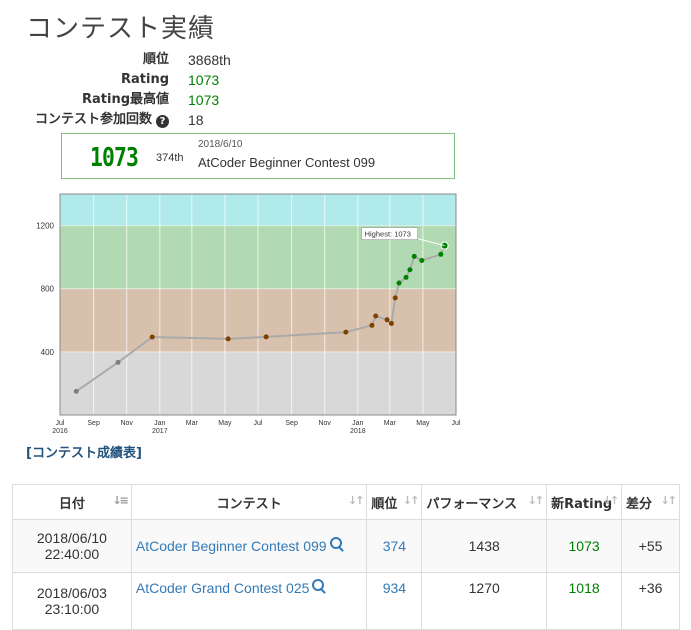 The width and height of the screenshot is (691, 630). I want to click on cell-rating: 1073, so click(584, 546).